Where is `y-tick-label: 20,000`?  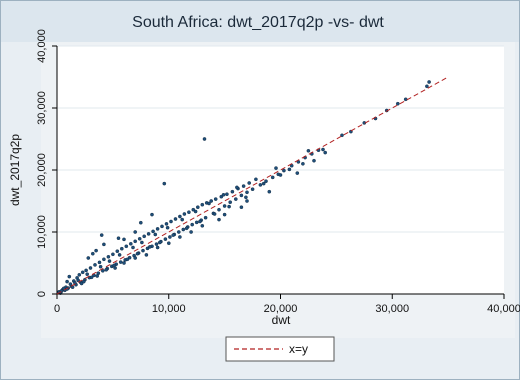
y-tick-label: 20,000 is located at coordinates (42, 170).